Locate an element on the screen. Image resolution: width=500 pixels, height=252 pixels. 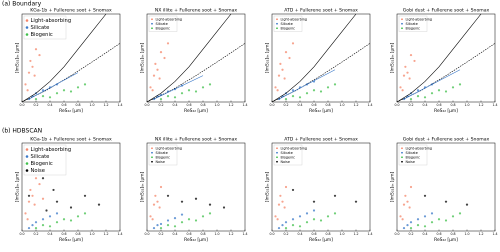
panel-title: ATD + Fullerene soot + Snomax is located at coordinates (321, 140).